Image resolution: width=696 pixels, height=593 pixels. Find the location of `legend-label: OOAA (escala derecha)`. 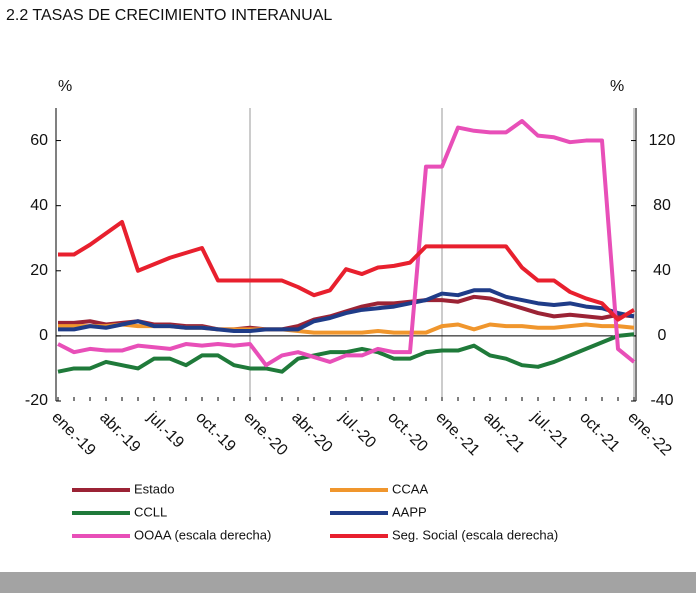

legend-label: OOAA (escala derecha) is located at coordinates (202, 534).